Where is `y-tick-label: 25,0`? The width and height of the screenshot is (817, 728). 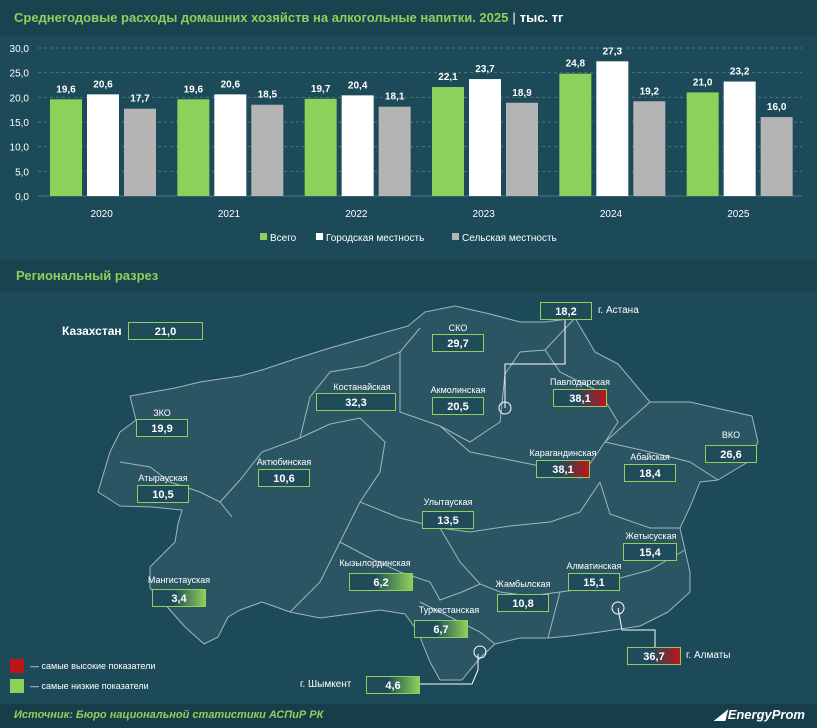 y-tick-label: 25,0 is located at coordinates (20, 74).